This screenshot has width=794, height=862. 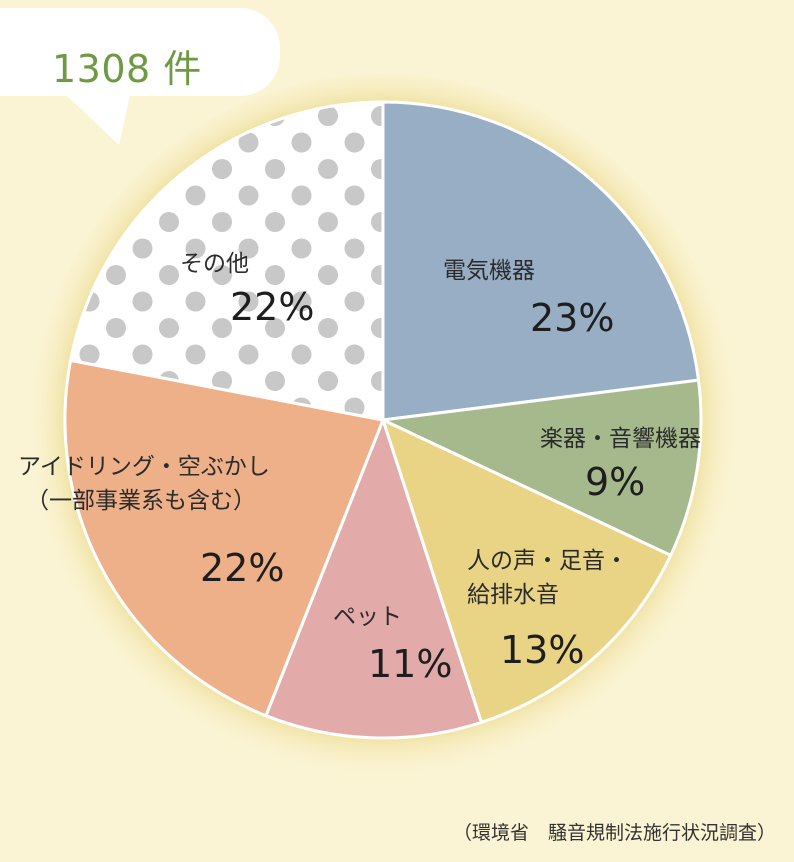 What do you see at coordinates (572, 318) in the screenshot?
I see `slice-pct-electric: 23%` at bounding box center [572, 318].